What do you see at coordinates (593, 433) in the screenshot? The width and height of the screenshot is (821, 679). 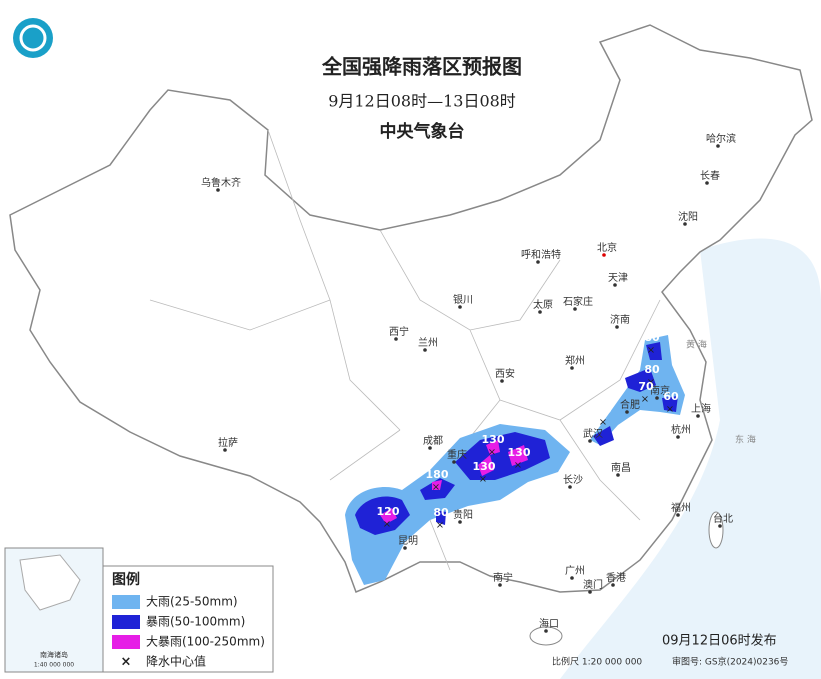 I see `city-label: 武汉` at bounding box center [593, 433].